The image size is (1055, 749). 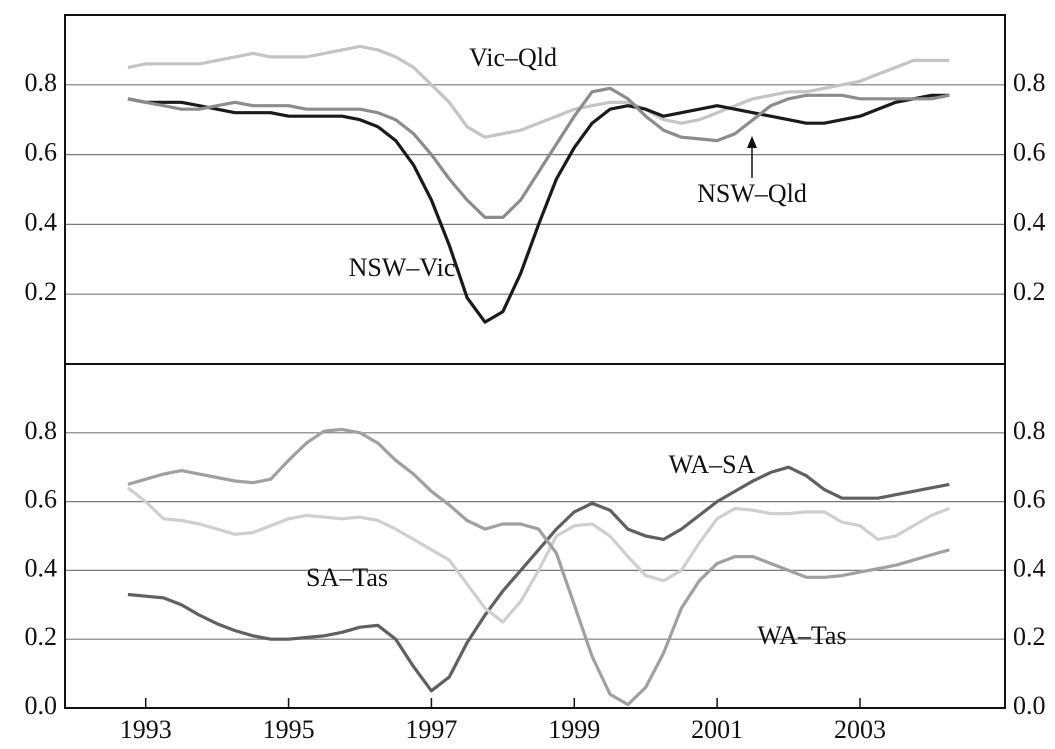 I want to click on x-tick-label: 1997, so click(x=431, y=729).